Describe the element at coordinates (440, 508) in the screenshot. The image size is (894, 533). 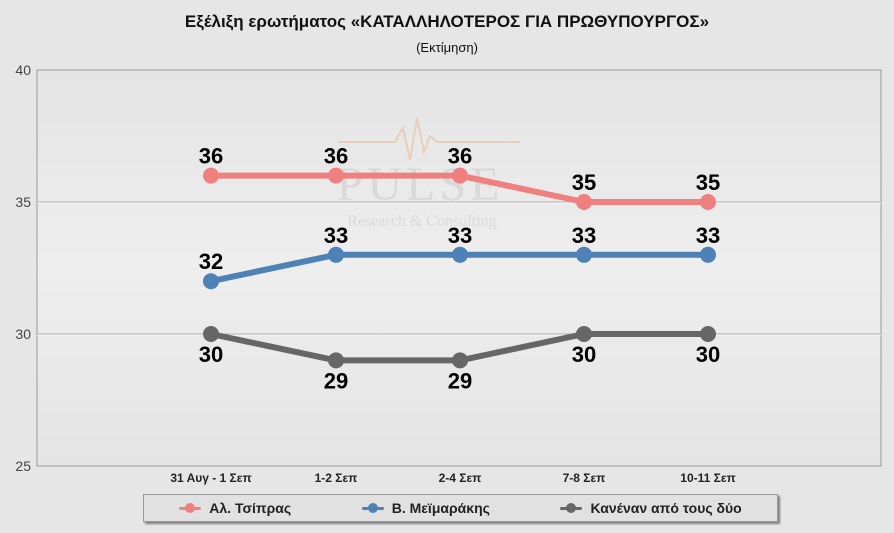
I see `legend-label: Β. Μεϊμαράκης` at that location.